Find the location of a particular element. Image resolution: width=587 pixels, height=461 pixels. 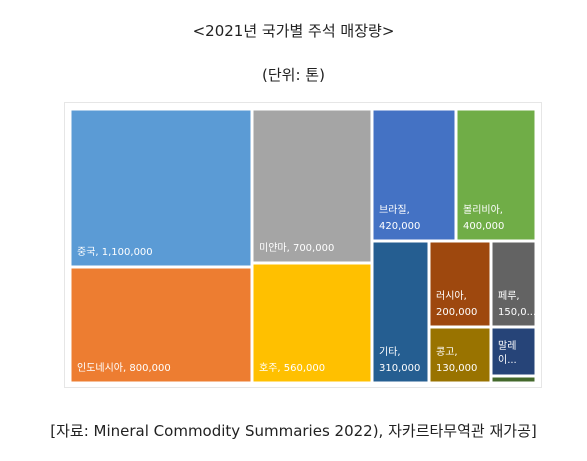

tile-label-기타: 310,000 is located at coordinates (399, 368).